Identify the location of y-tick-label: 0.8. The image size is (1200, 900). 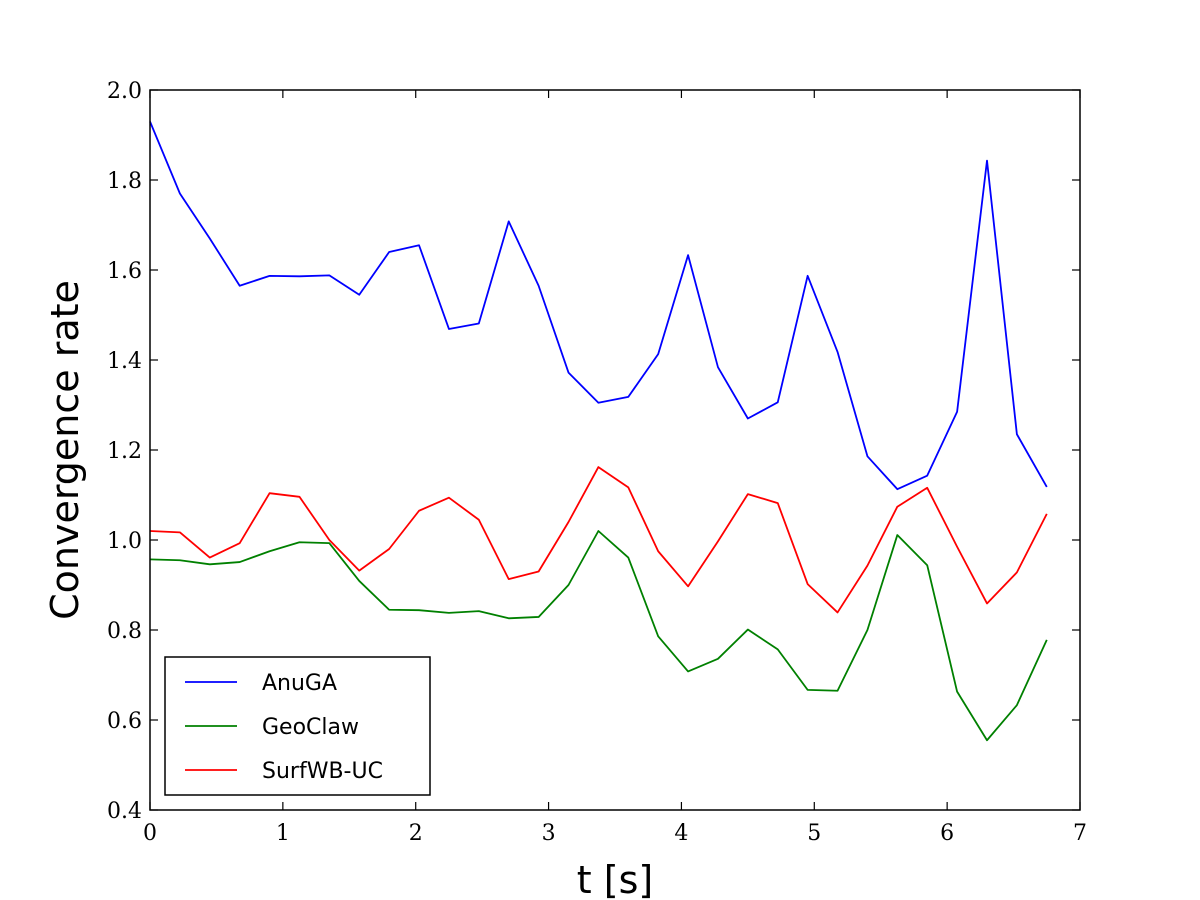
(124, 631).